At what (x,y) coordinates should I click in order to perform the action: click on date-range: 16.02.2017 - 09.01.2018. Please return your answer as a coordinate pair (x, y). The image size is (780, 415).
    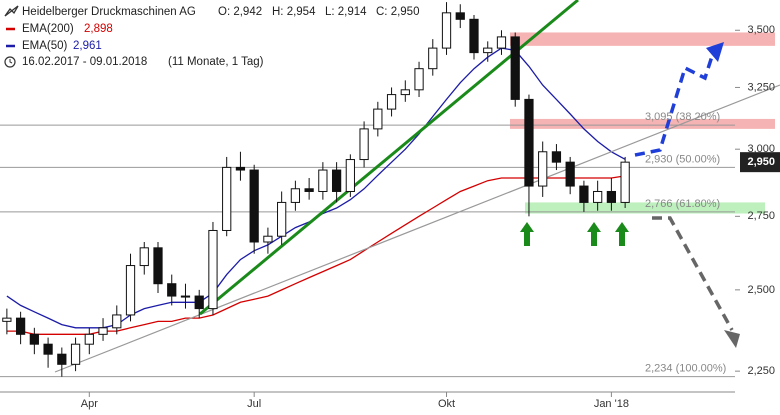
    Looking at the image, I should click on (84, 62).